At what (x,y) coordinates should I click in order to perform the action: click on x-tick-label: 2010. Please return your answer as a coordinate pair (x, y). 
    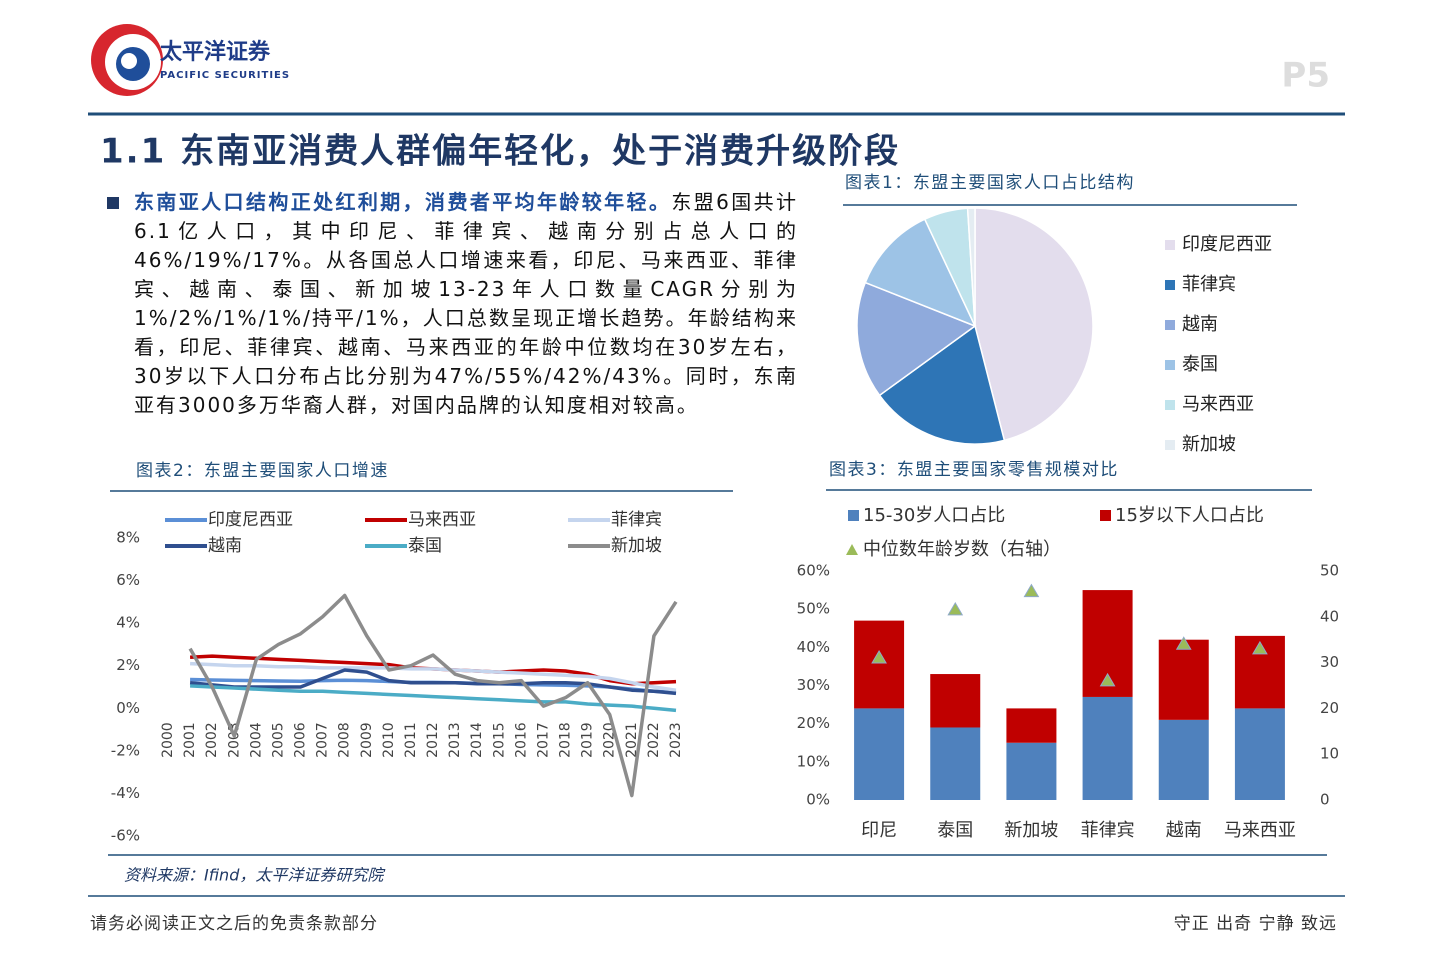
    Looking at the image, I should click on (389, 740).